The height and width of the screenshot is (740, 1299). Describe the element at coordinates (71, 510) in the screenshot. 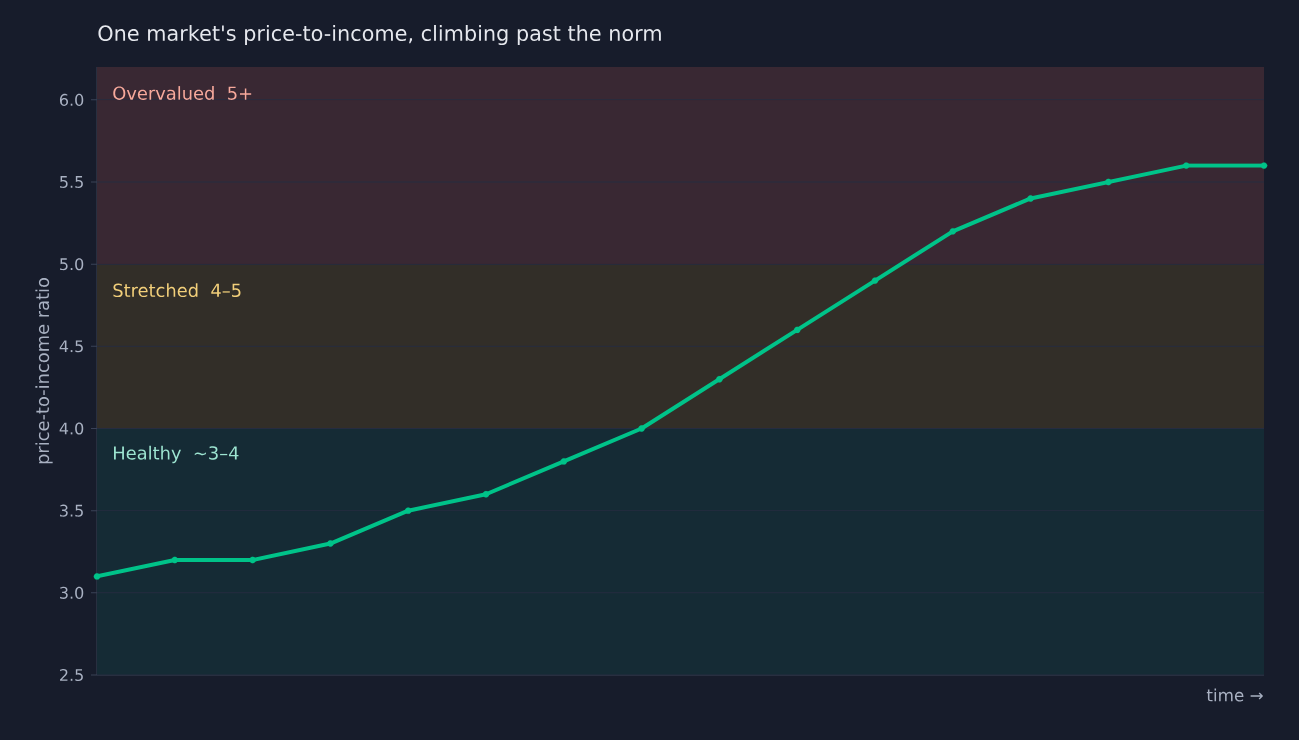

I see `y-tick-label: 3.5` at that location.